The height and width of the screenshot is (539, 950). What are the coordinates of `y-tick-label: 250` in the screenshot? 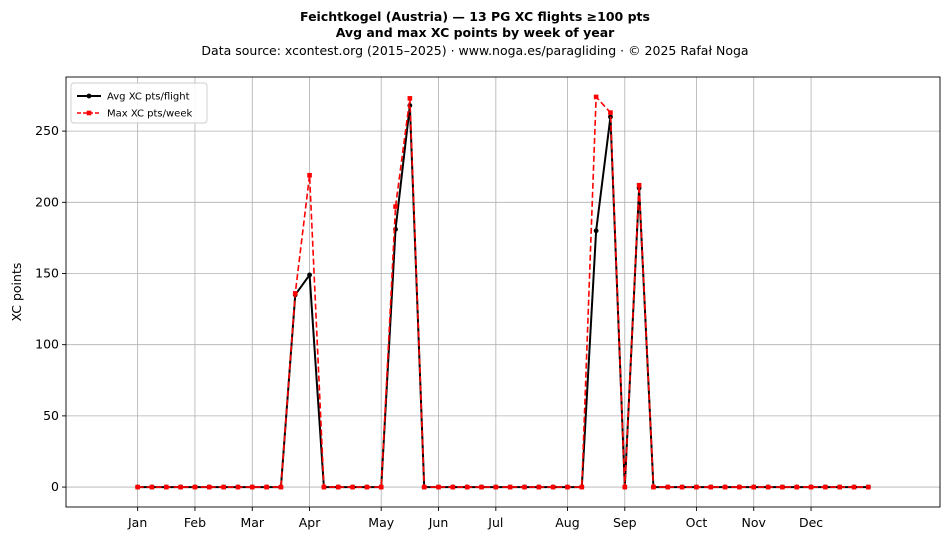 It's located at (47, 130).